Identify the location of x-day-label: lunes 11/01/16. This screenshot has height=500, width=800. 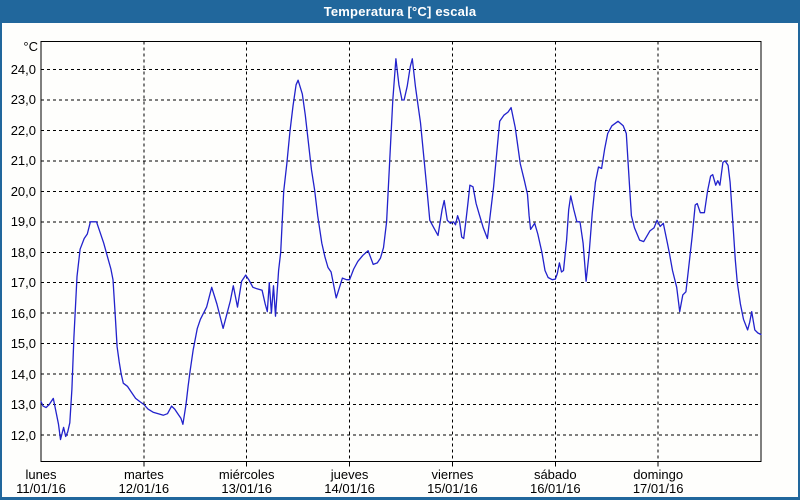
(46, 482).